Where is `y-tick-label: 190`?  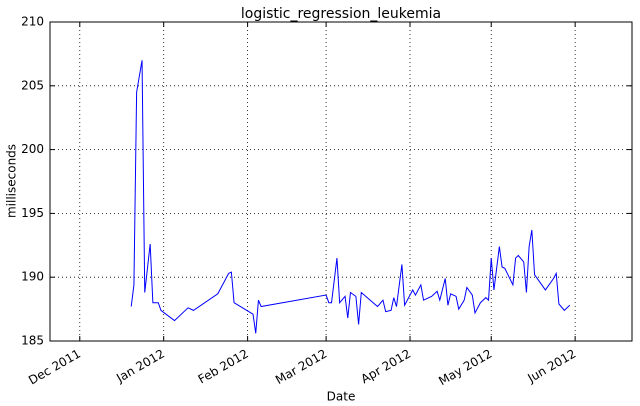
y-tick-label: 190 is located at coordinates (32, 277).